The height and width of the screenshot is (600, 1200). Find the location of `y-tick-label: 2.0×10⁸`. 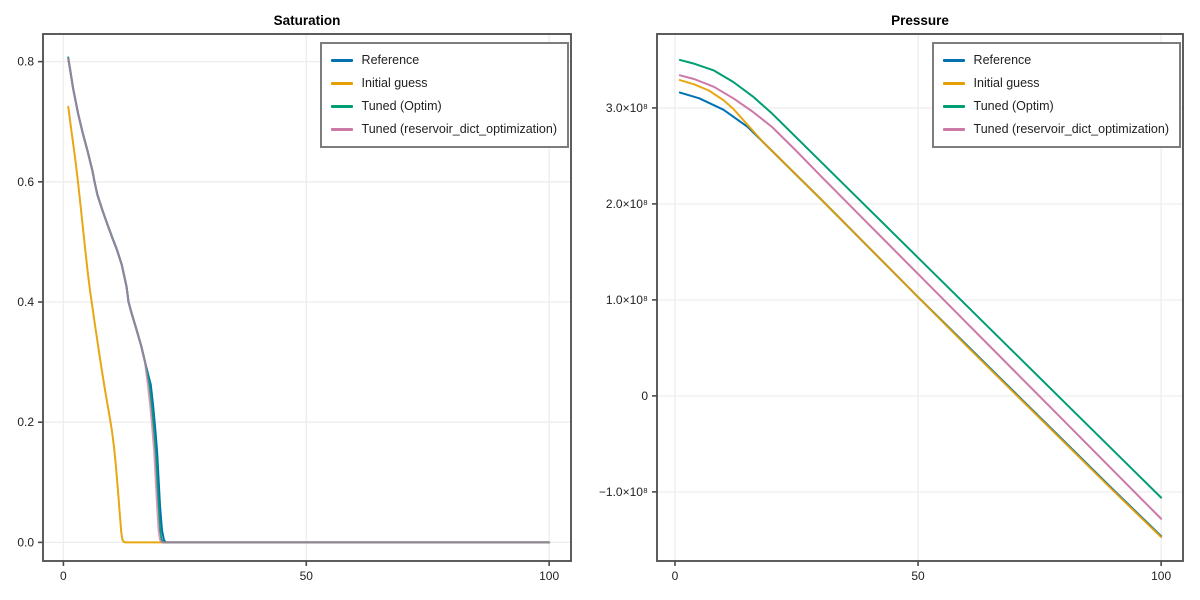

y-tick-label: 2.0×10⁸ is located at coordinates (627, 204).